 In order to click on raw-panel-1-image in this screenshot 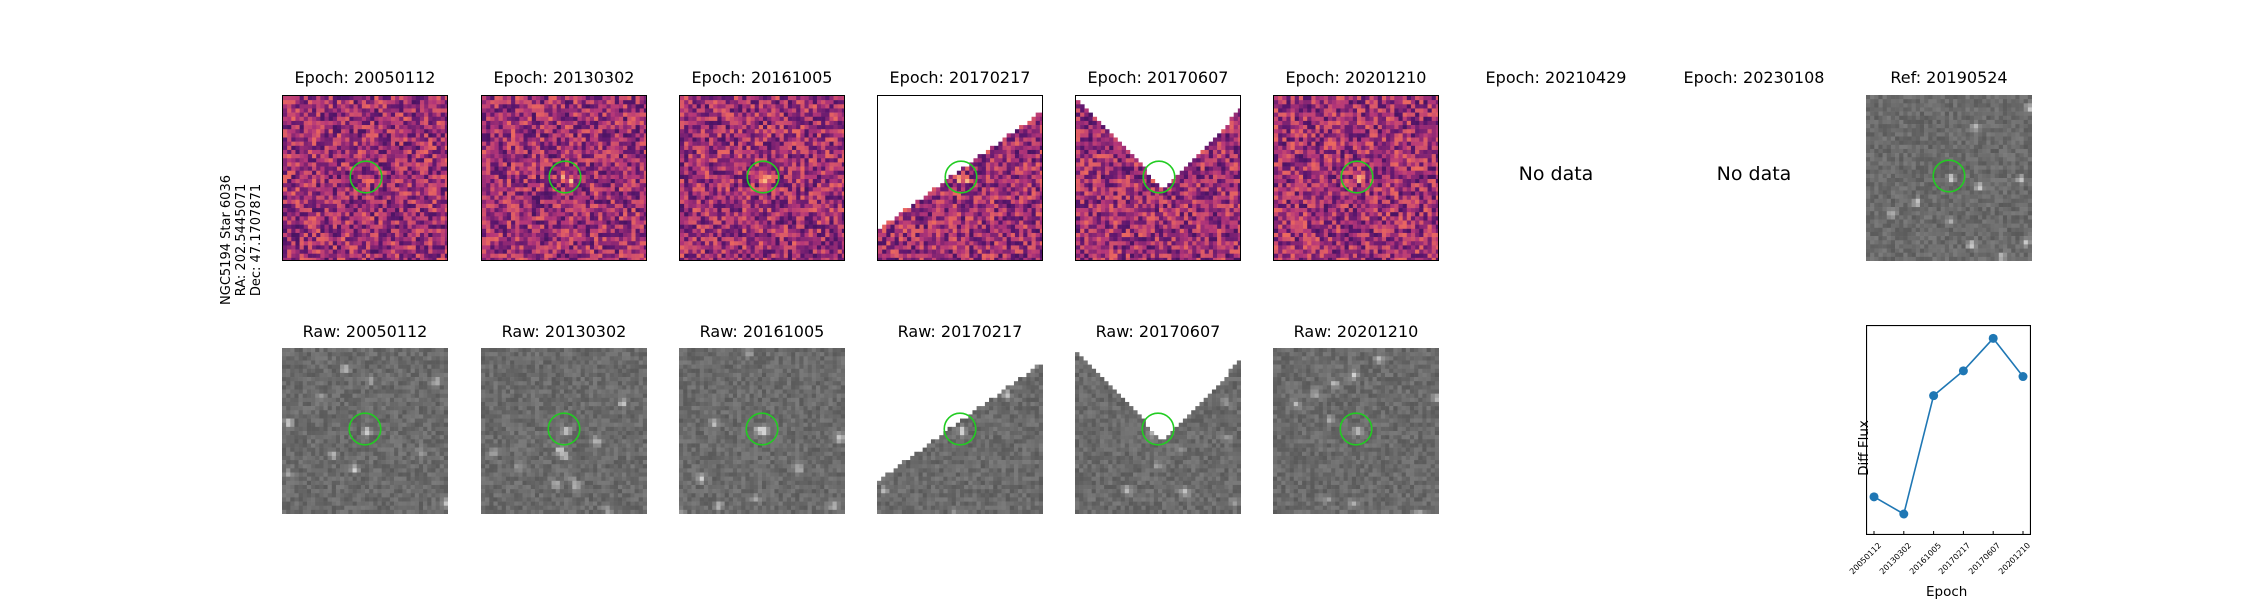, I will do `click(564, 431)`.